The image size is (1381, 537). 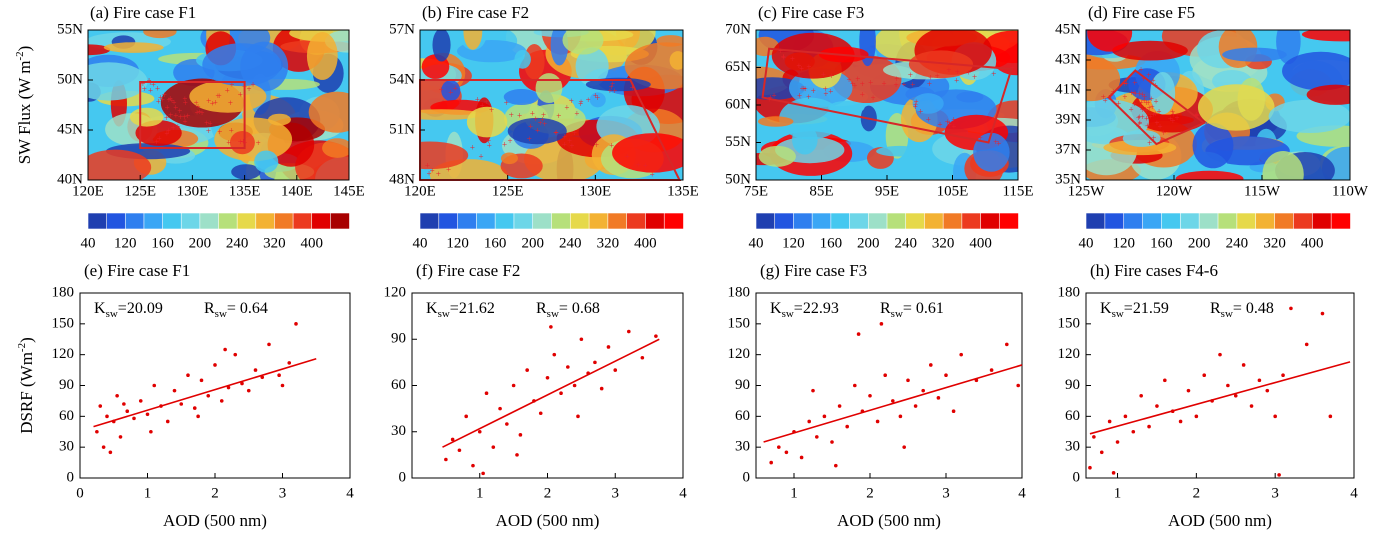 I want to click on y-tick-label: 180, so click(x=1069, y=292).